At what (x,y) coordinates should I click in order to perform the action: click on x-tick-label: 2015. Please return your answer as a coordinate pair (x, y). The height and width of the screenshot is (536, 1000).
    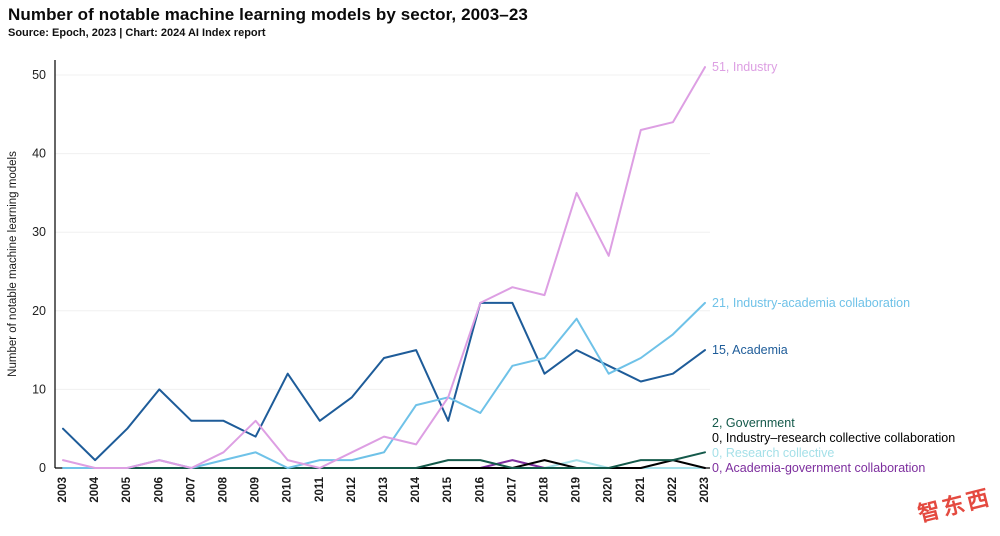
    Looking at the image, I should click on (448, 489).